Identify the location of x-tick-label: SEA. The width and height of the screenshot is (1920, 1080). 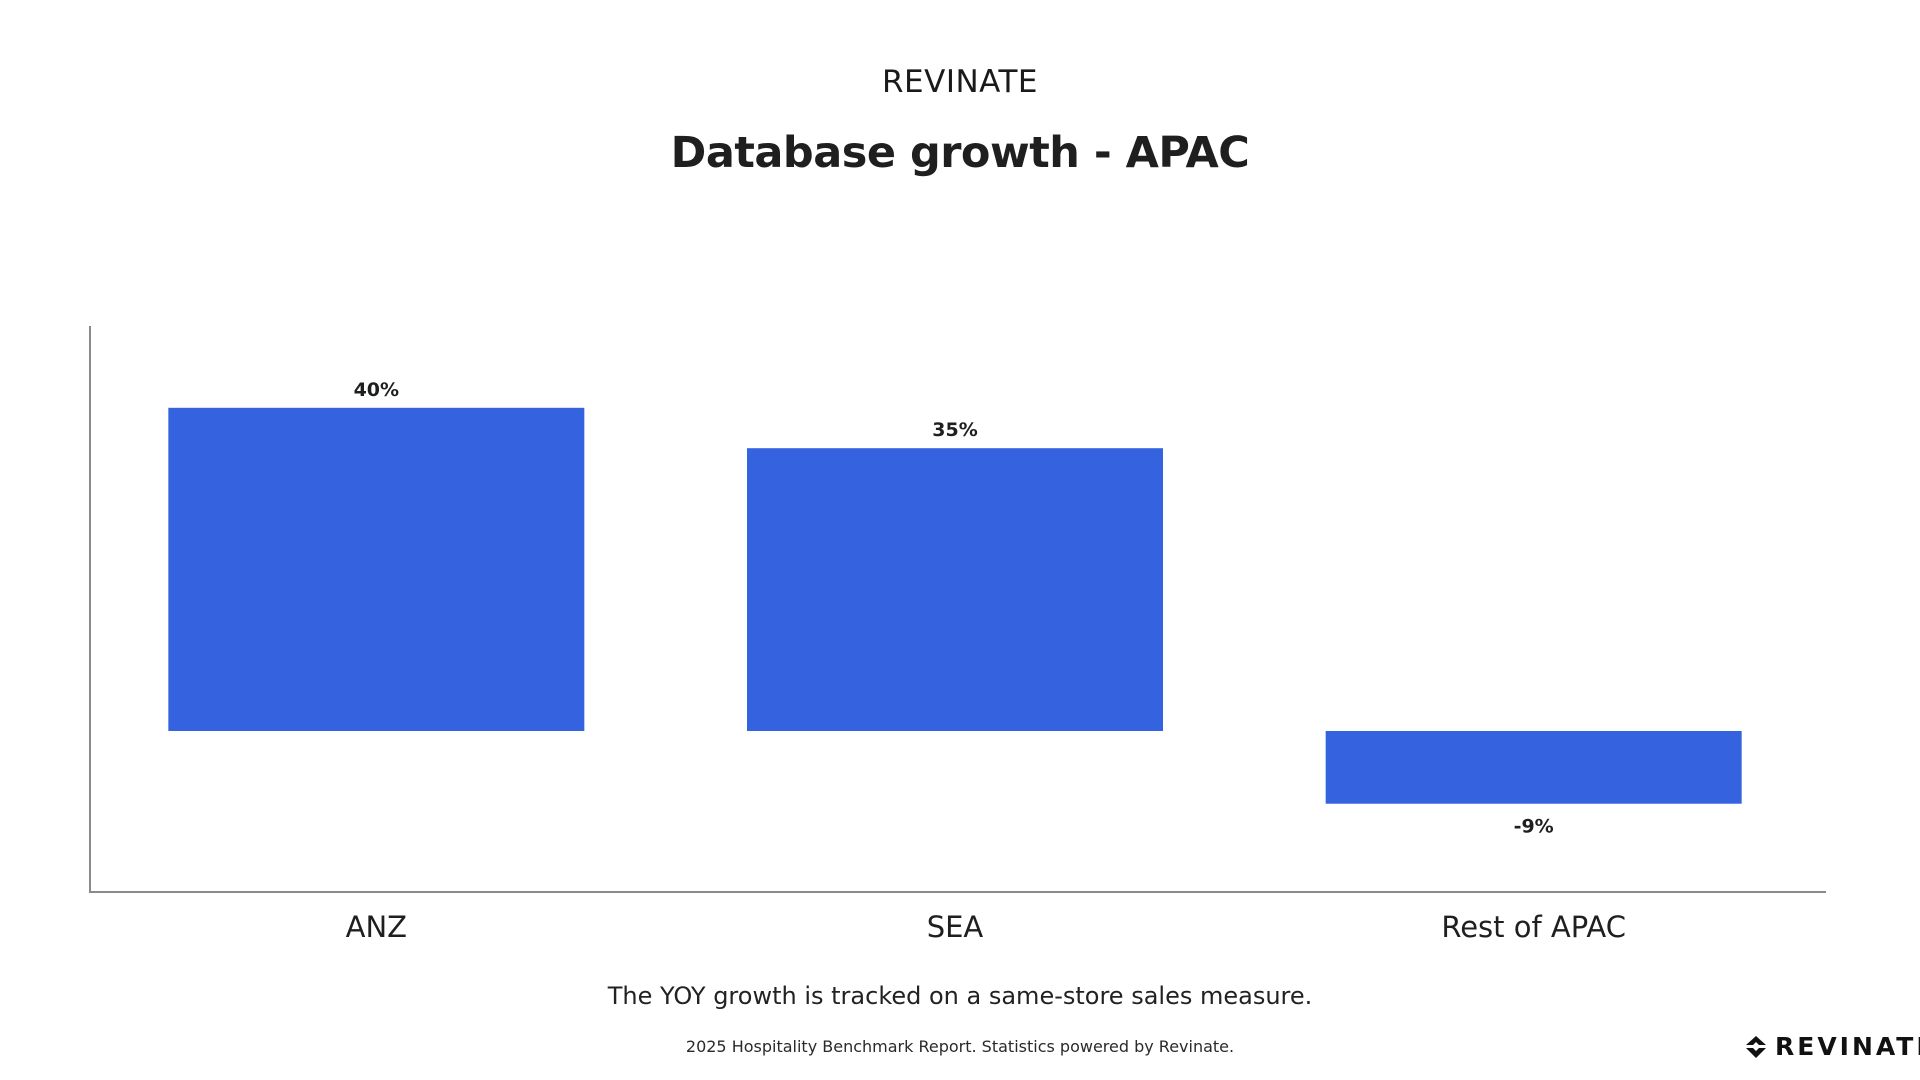
(955, 927).